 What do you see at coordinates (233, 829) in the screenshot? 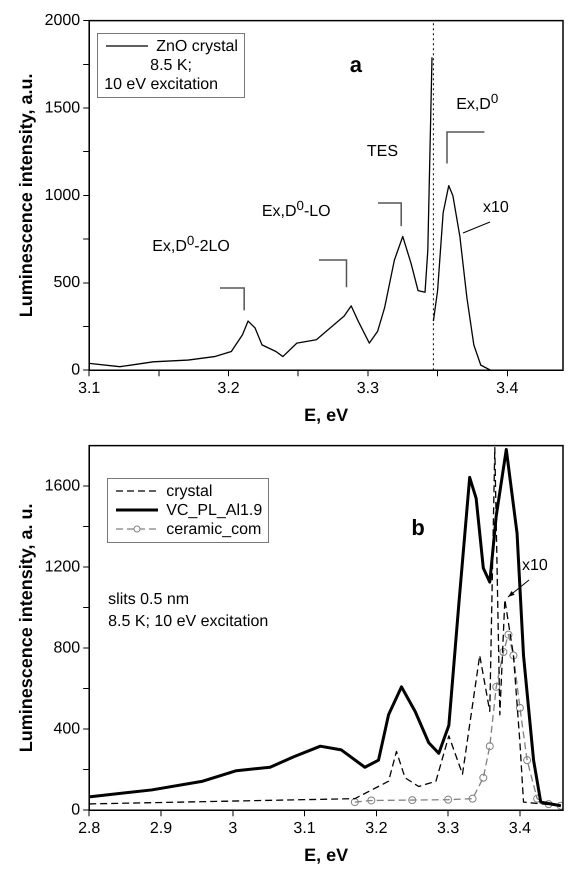
I see `x-tick-label: 3` at bounding box center [233, 829].